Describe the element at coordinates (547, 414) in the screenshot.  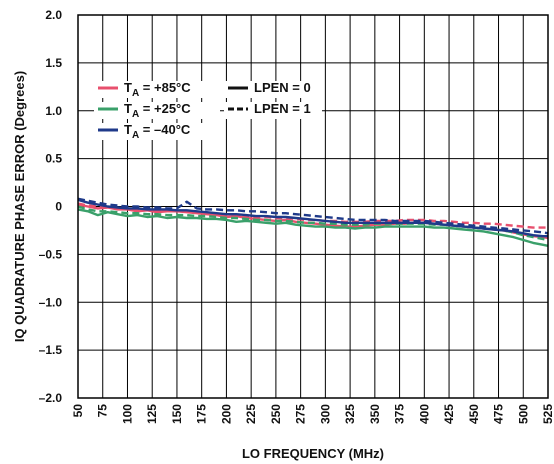
I see `x-tick-label: 525` at that location.